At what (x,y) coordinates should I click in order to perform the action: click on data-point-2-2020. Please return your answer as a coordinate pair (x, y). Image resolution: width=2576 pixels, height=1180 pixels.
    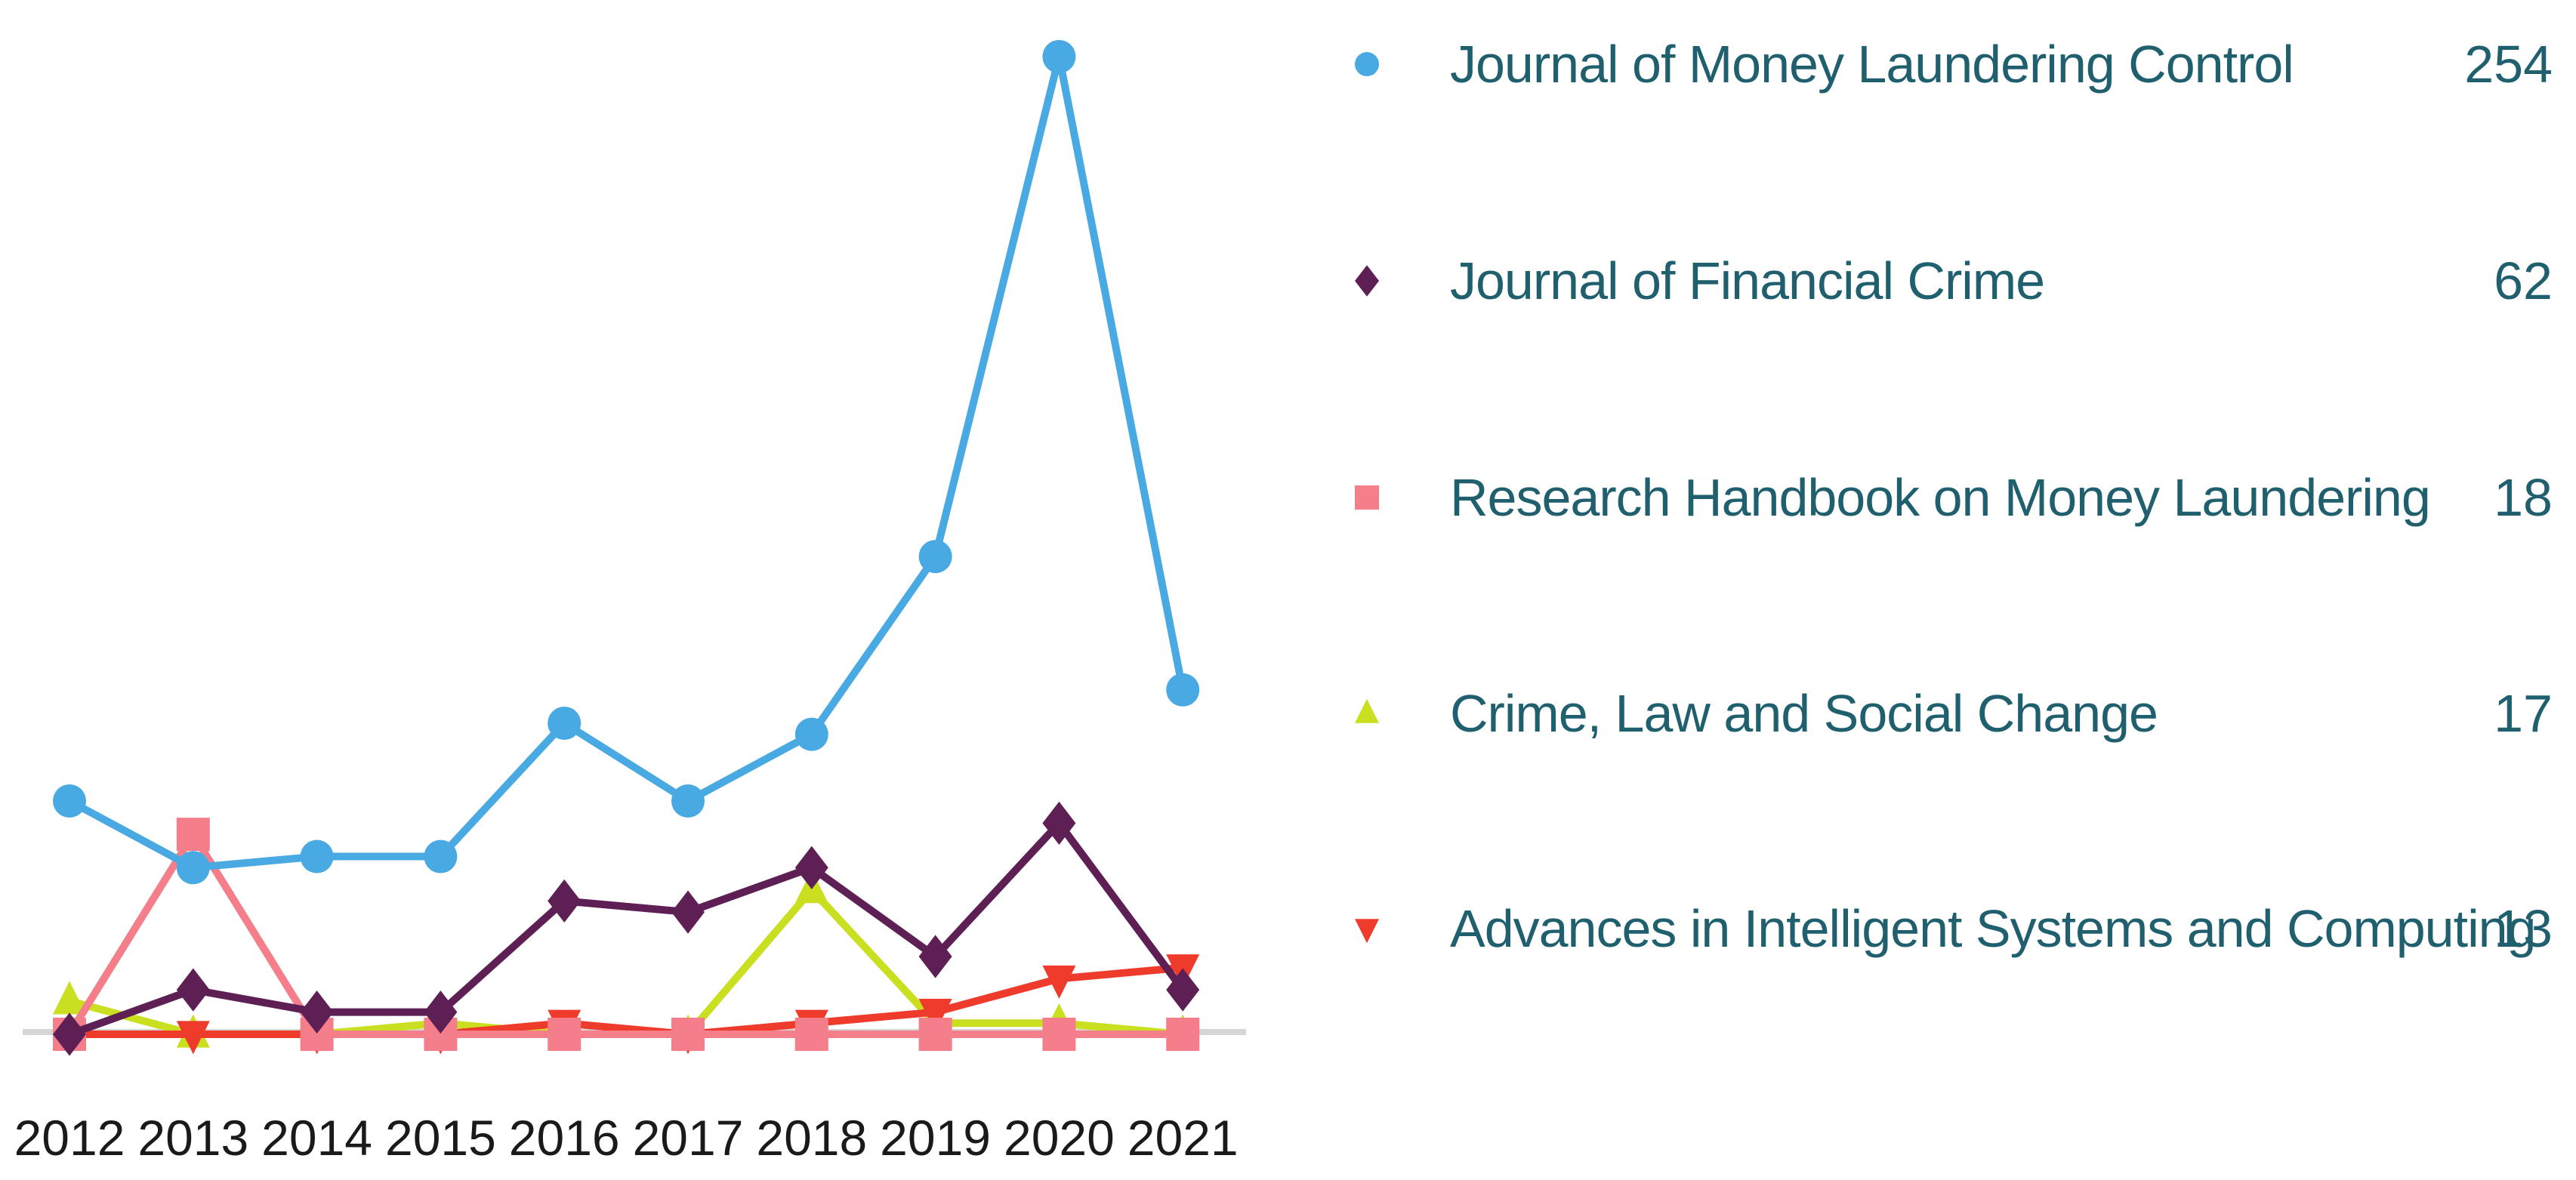
    Looking at the image, I should click on (1059, 823).